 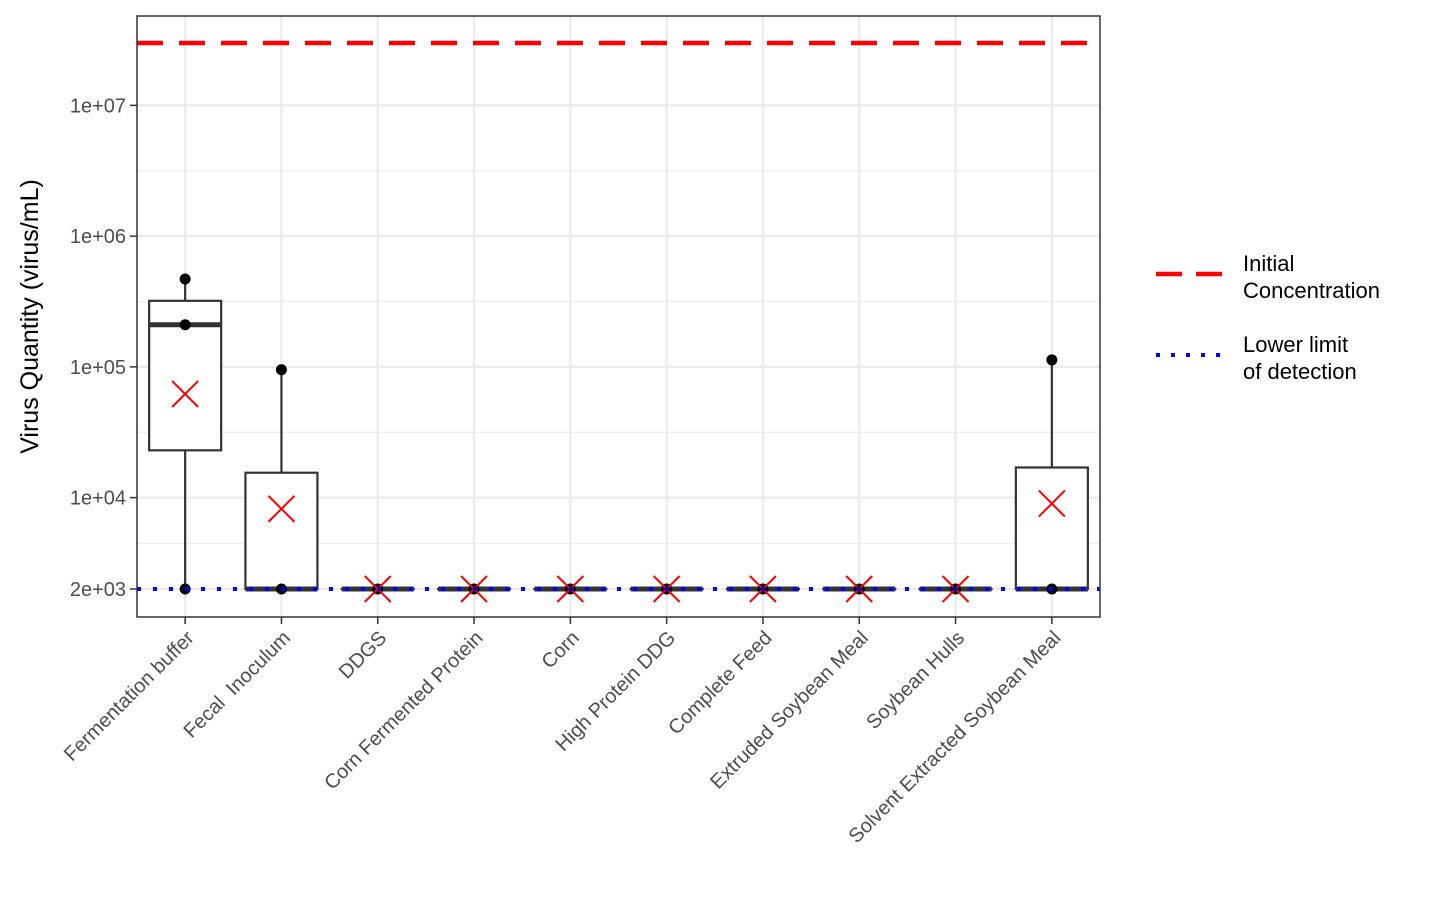 What do you see at coordinates (98, 499) in the screenshot?
I see `y-tick-label: 1e+04` at bounding box center [98, 499].